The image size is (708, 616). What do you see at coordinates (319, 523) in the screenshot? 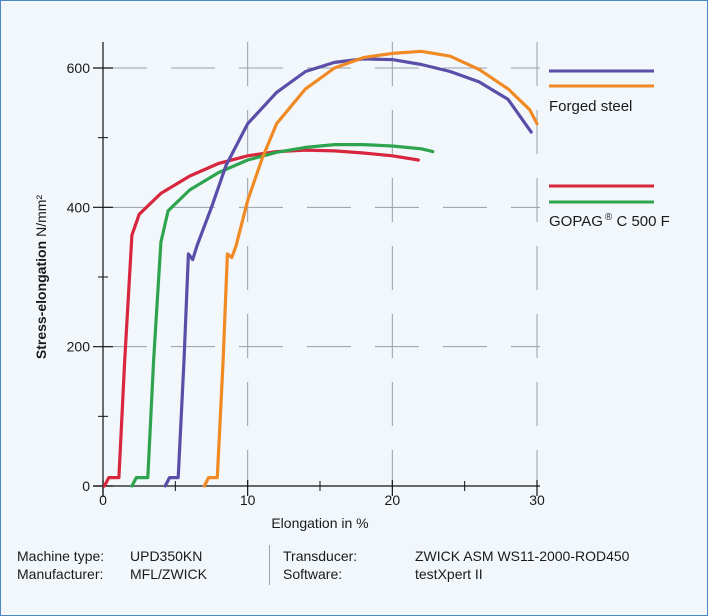
I see `x-axis-label: Elongation in %` at bounding box center [319, 523].